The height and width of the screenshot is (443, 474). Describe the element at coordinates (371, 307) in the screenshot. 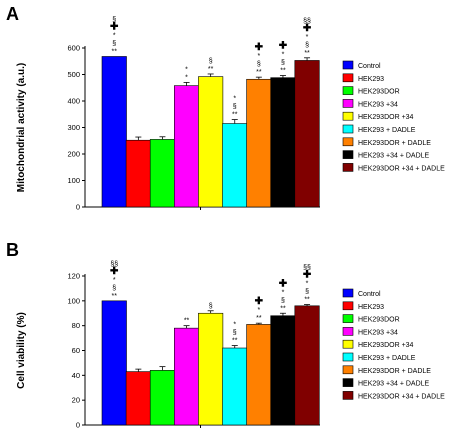

I see `legend-label: HEK293` at that location.